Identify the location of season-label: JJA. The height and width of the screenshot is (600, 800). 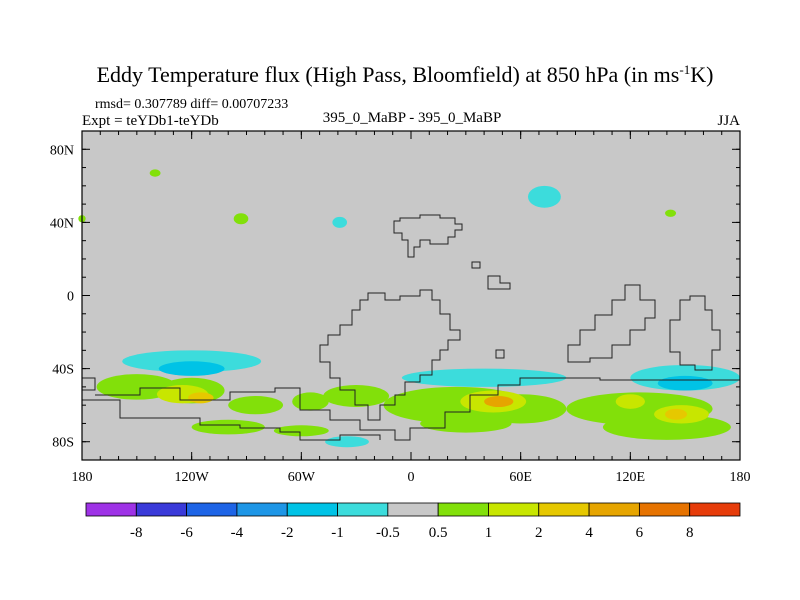
(728, 121).